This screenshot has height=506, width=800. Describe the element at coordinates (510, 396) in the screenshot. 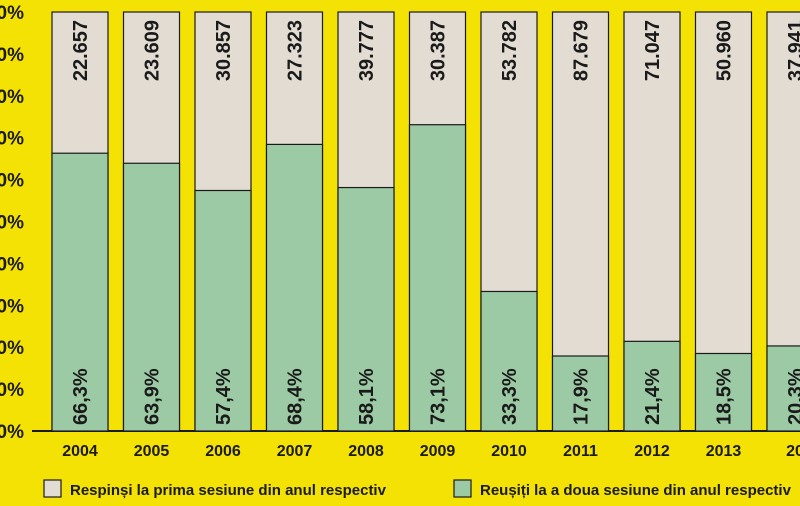

I see `value-label-reusiti: 33,3%` at that location.